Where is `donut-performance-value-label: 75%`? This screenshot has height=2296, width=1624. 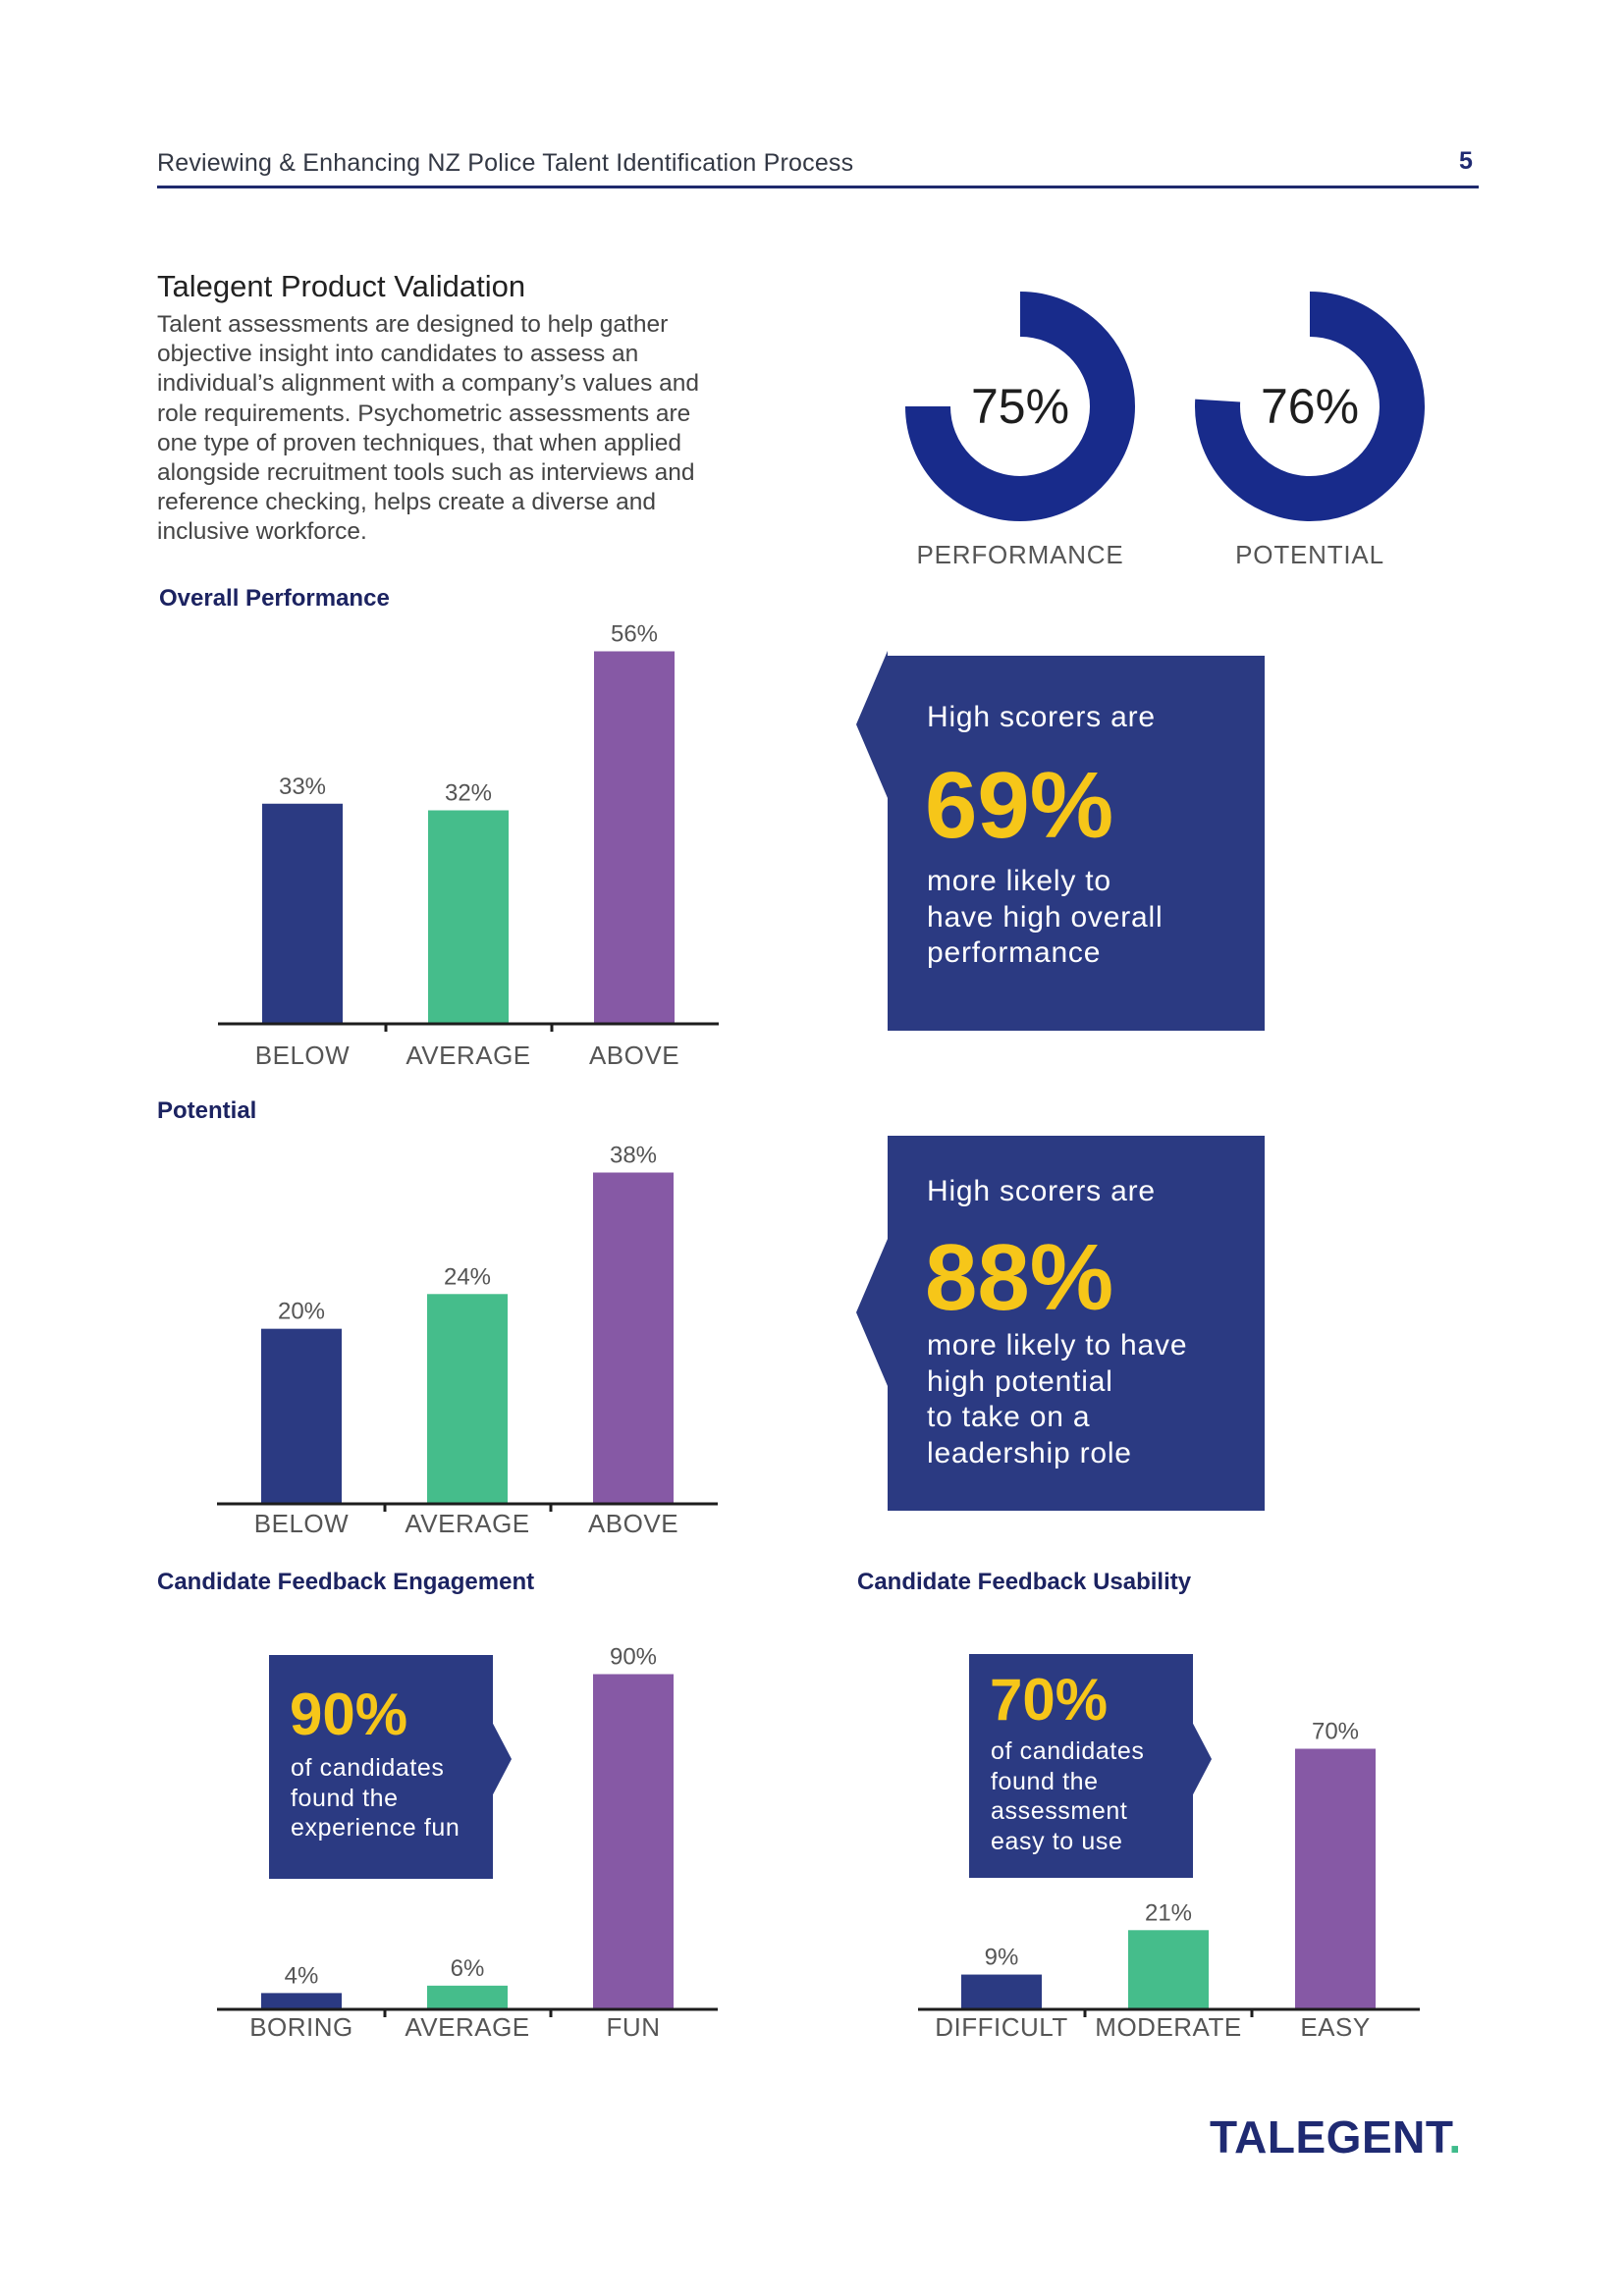
donut-performance-value-label: 75% is located at coordinates (1020, 406).